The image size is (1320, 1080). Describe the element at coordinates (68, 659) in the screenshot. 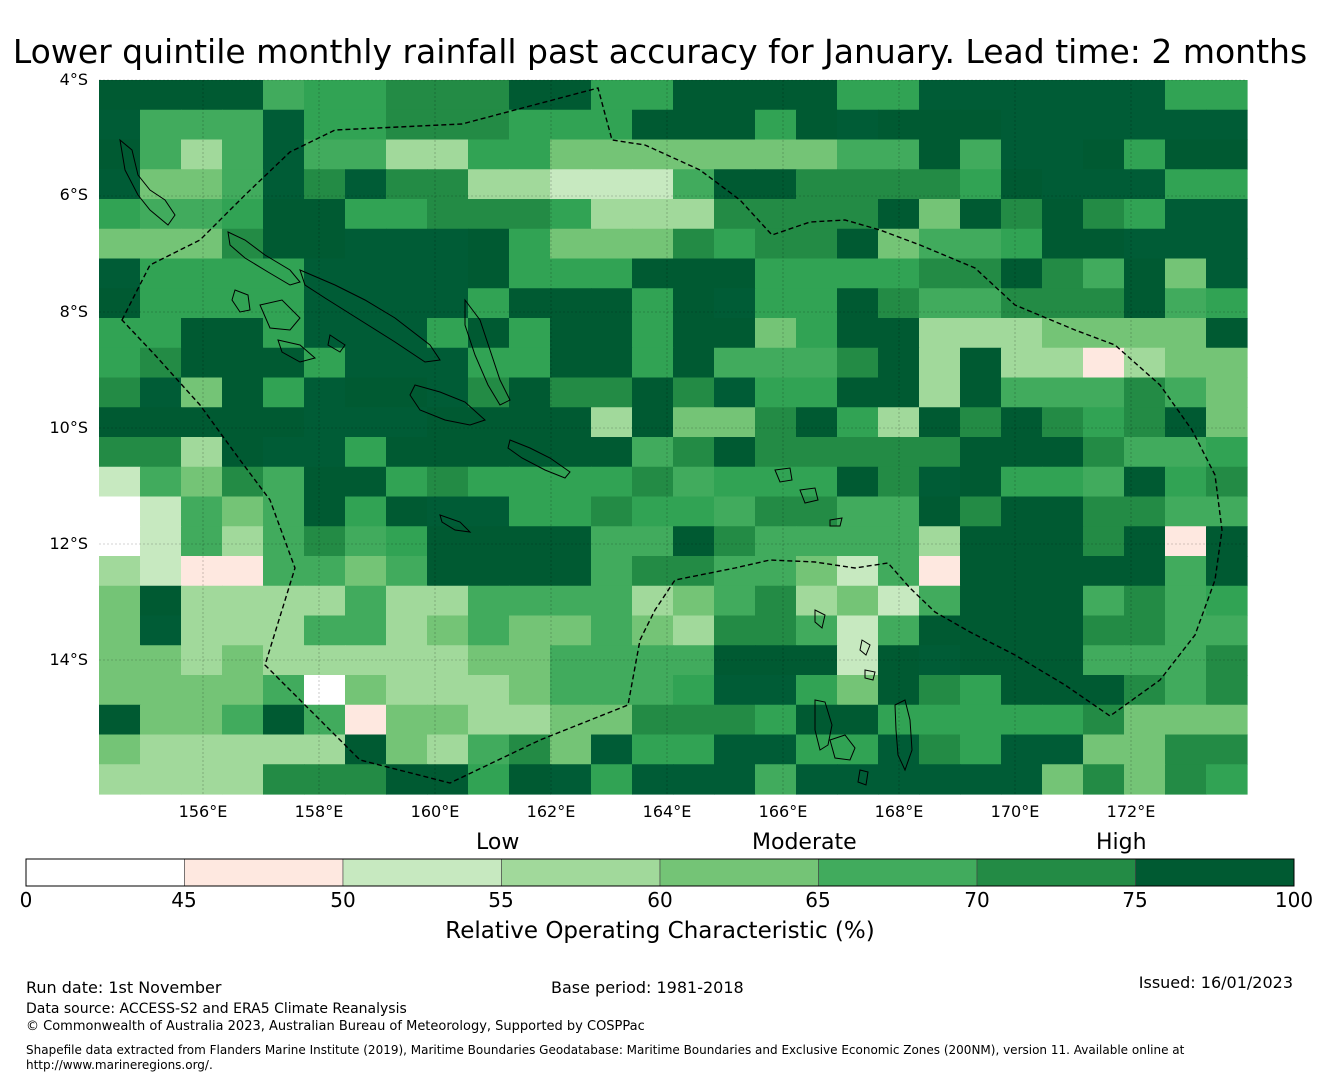

I see `lat-label-14s: 14°S` at that location.